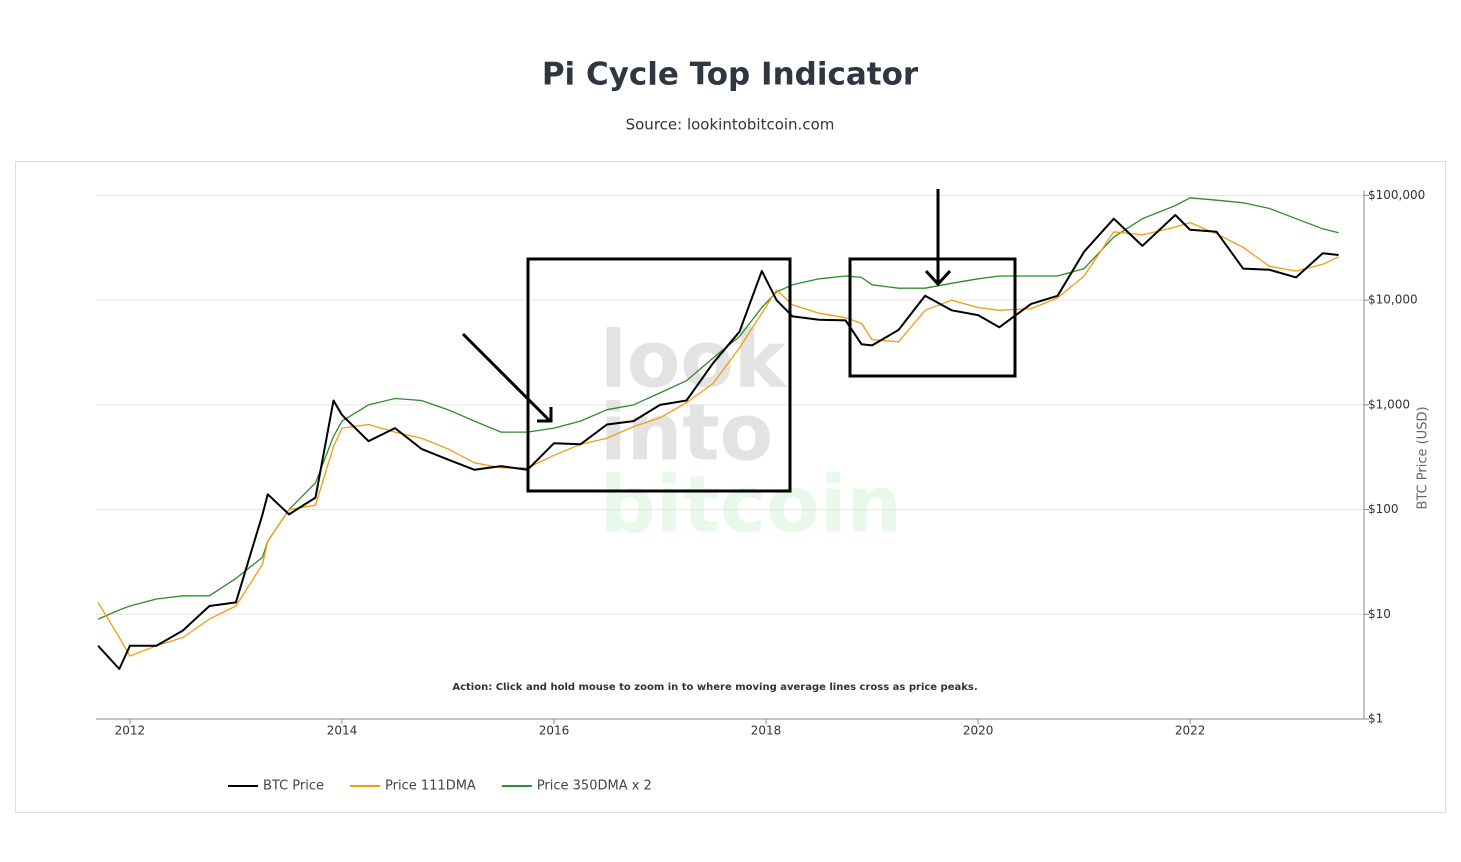 The image size is (1461, 862). Describe the element at coordinates (1393, 300) in the screenshot. I see `y-tick-label: $10,000` at that location.